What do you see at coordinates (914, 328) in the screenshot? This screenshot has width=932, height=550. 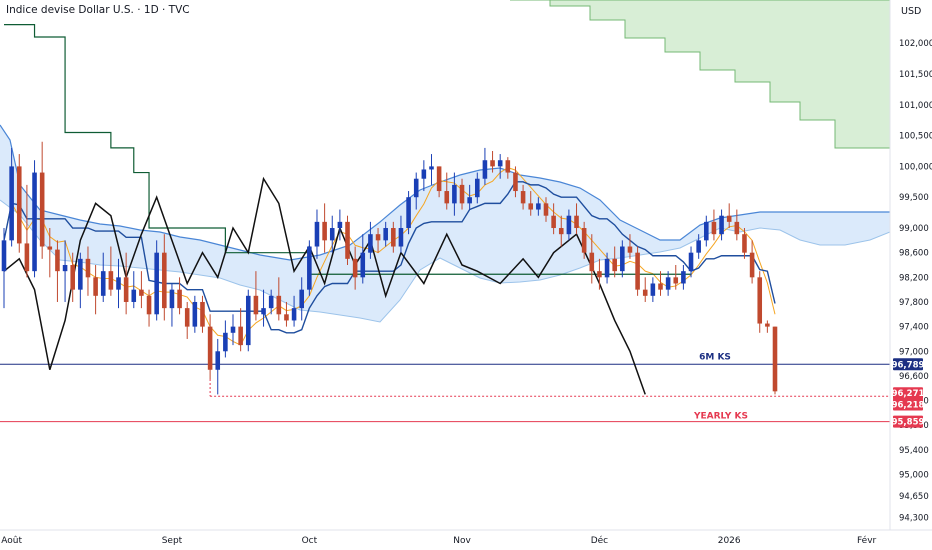 I see `y-tick-label: 97,400` at bounding box center [914, 328].